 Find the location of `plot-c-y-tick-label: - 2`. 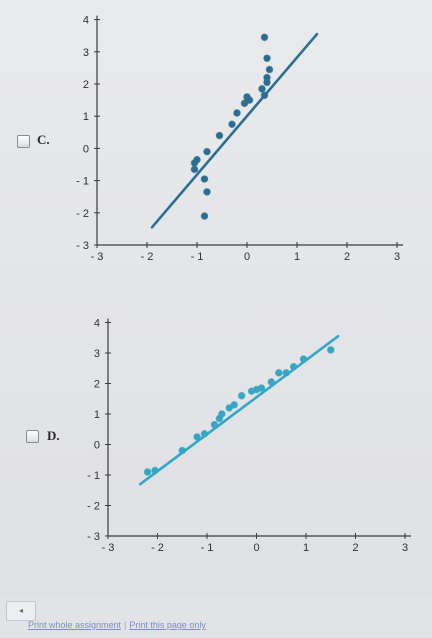

plot-c-y-tick-label: - 2 is located at coordinates (82, 214).